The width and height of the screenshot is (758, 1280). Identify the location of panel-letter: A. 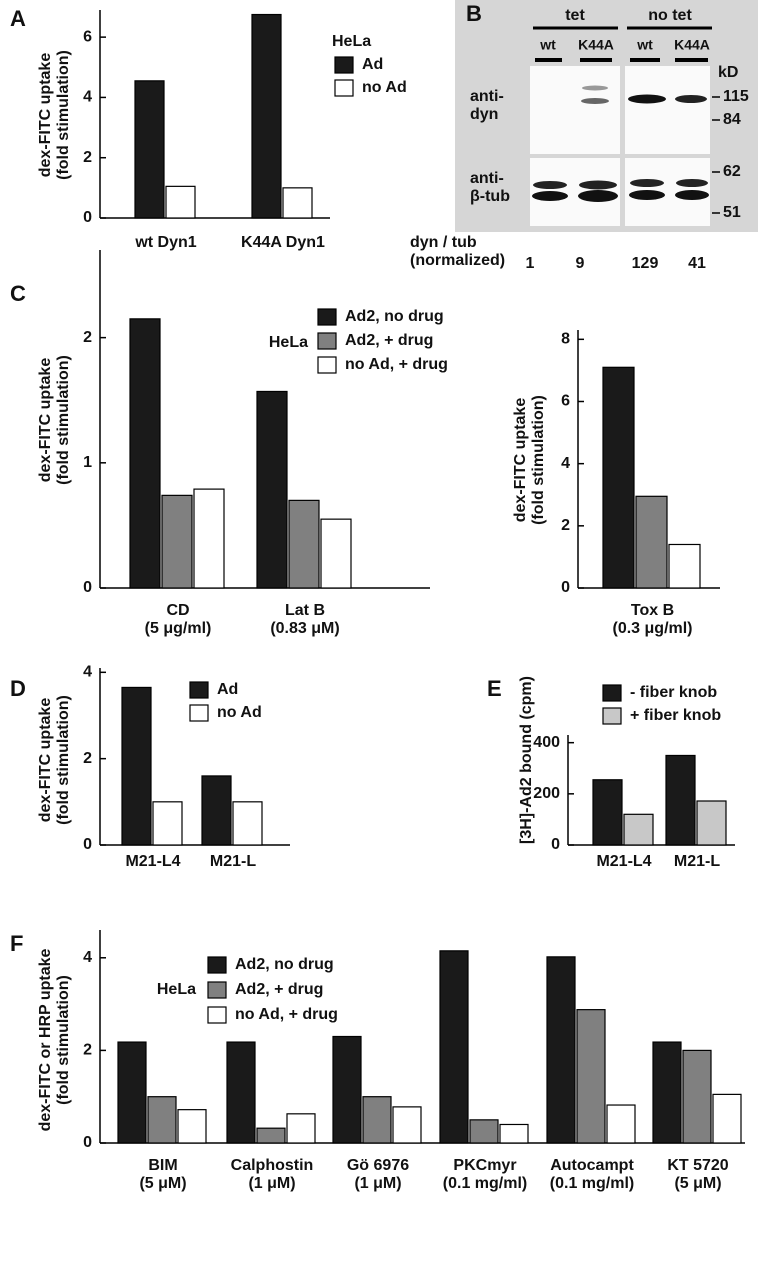
(18, 18).